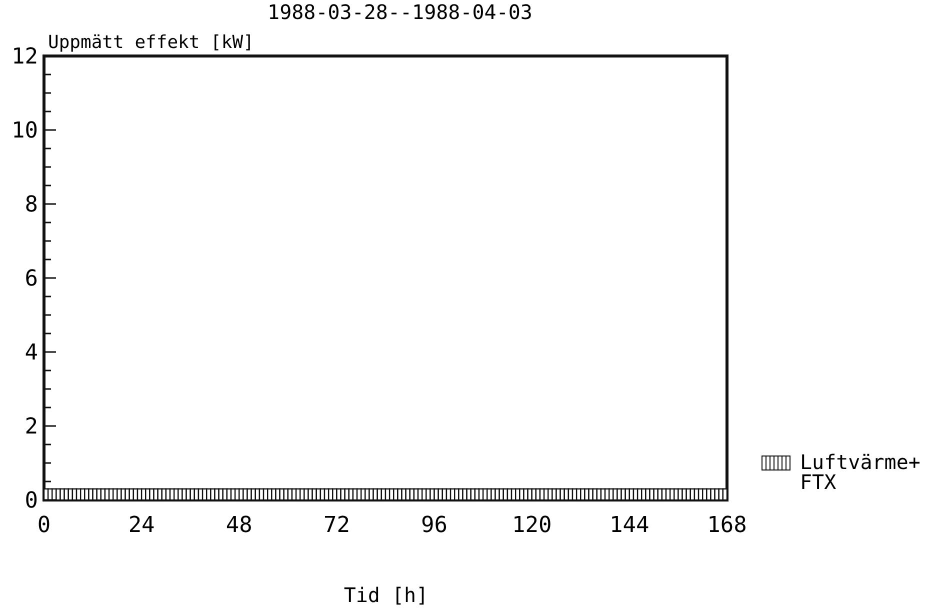 The image size is (940, 614). Describe the element at coordinates (31, 353) in the screenshot. I see `y-tick-label: 4` at that location.